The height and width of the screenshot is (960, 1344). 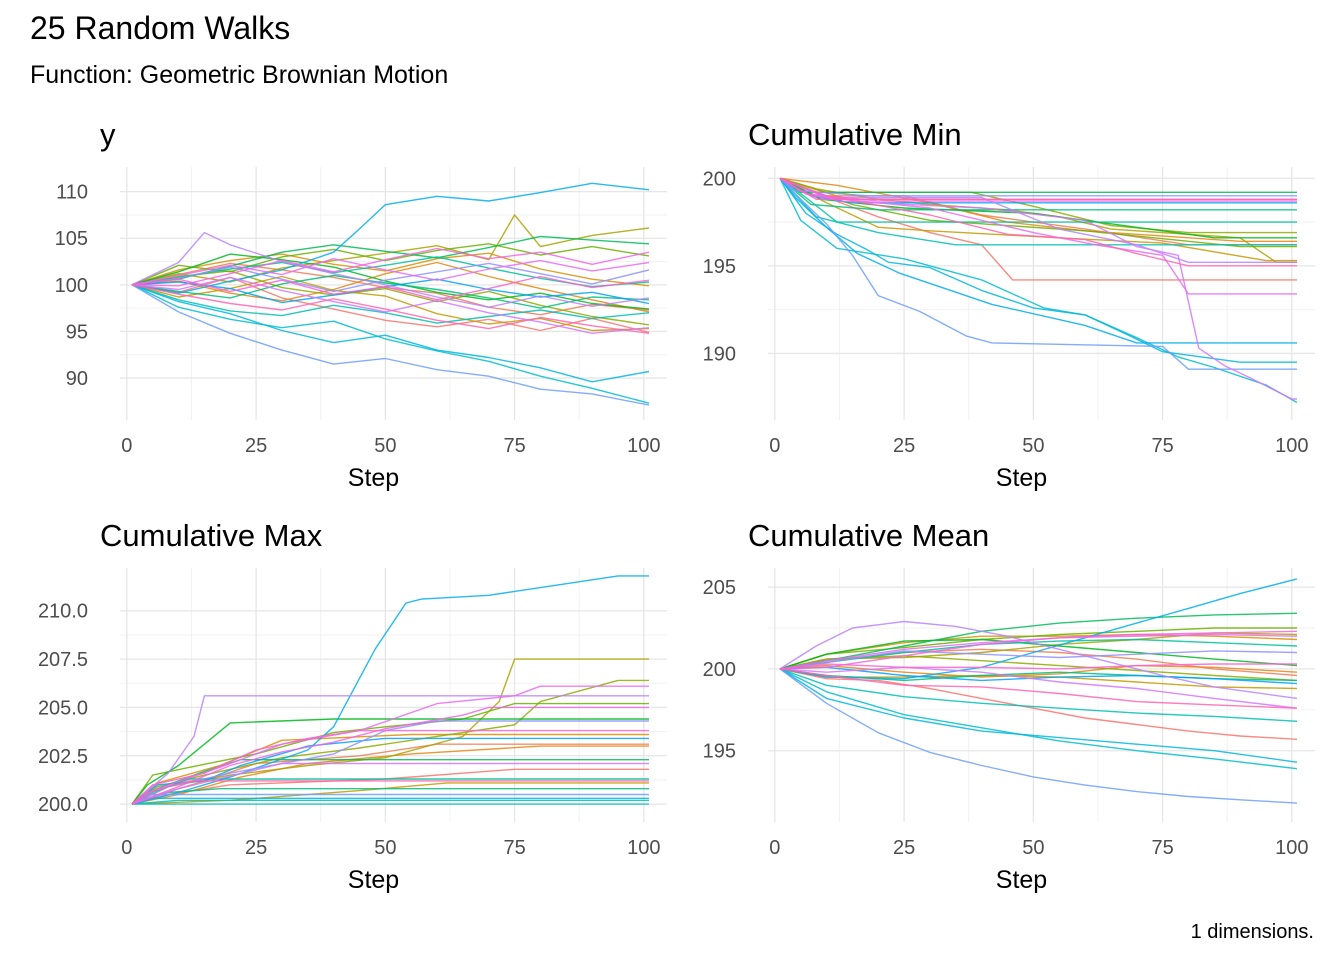 I want to click on y-tick-label: 200.0, so click(x=63, y=805).